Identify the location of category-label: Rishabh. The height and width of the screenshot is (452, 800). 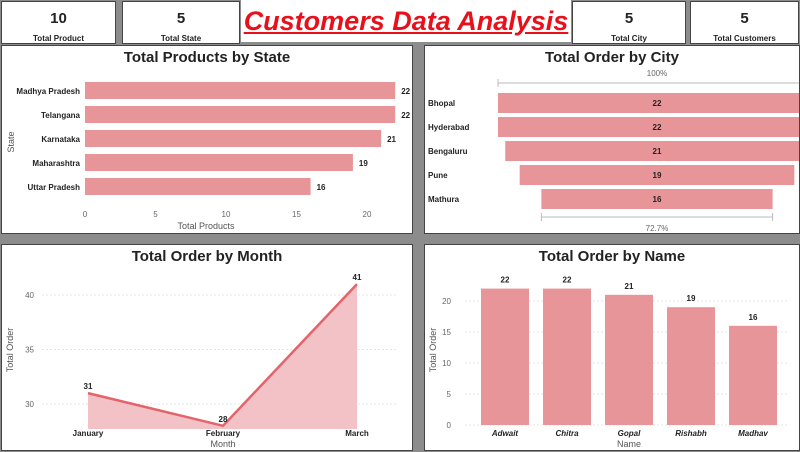
(691, 433).